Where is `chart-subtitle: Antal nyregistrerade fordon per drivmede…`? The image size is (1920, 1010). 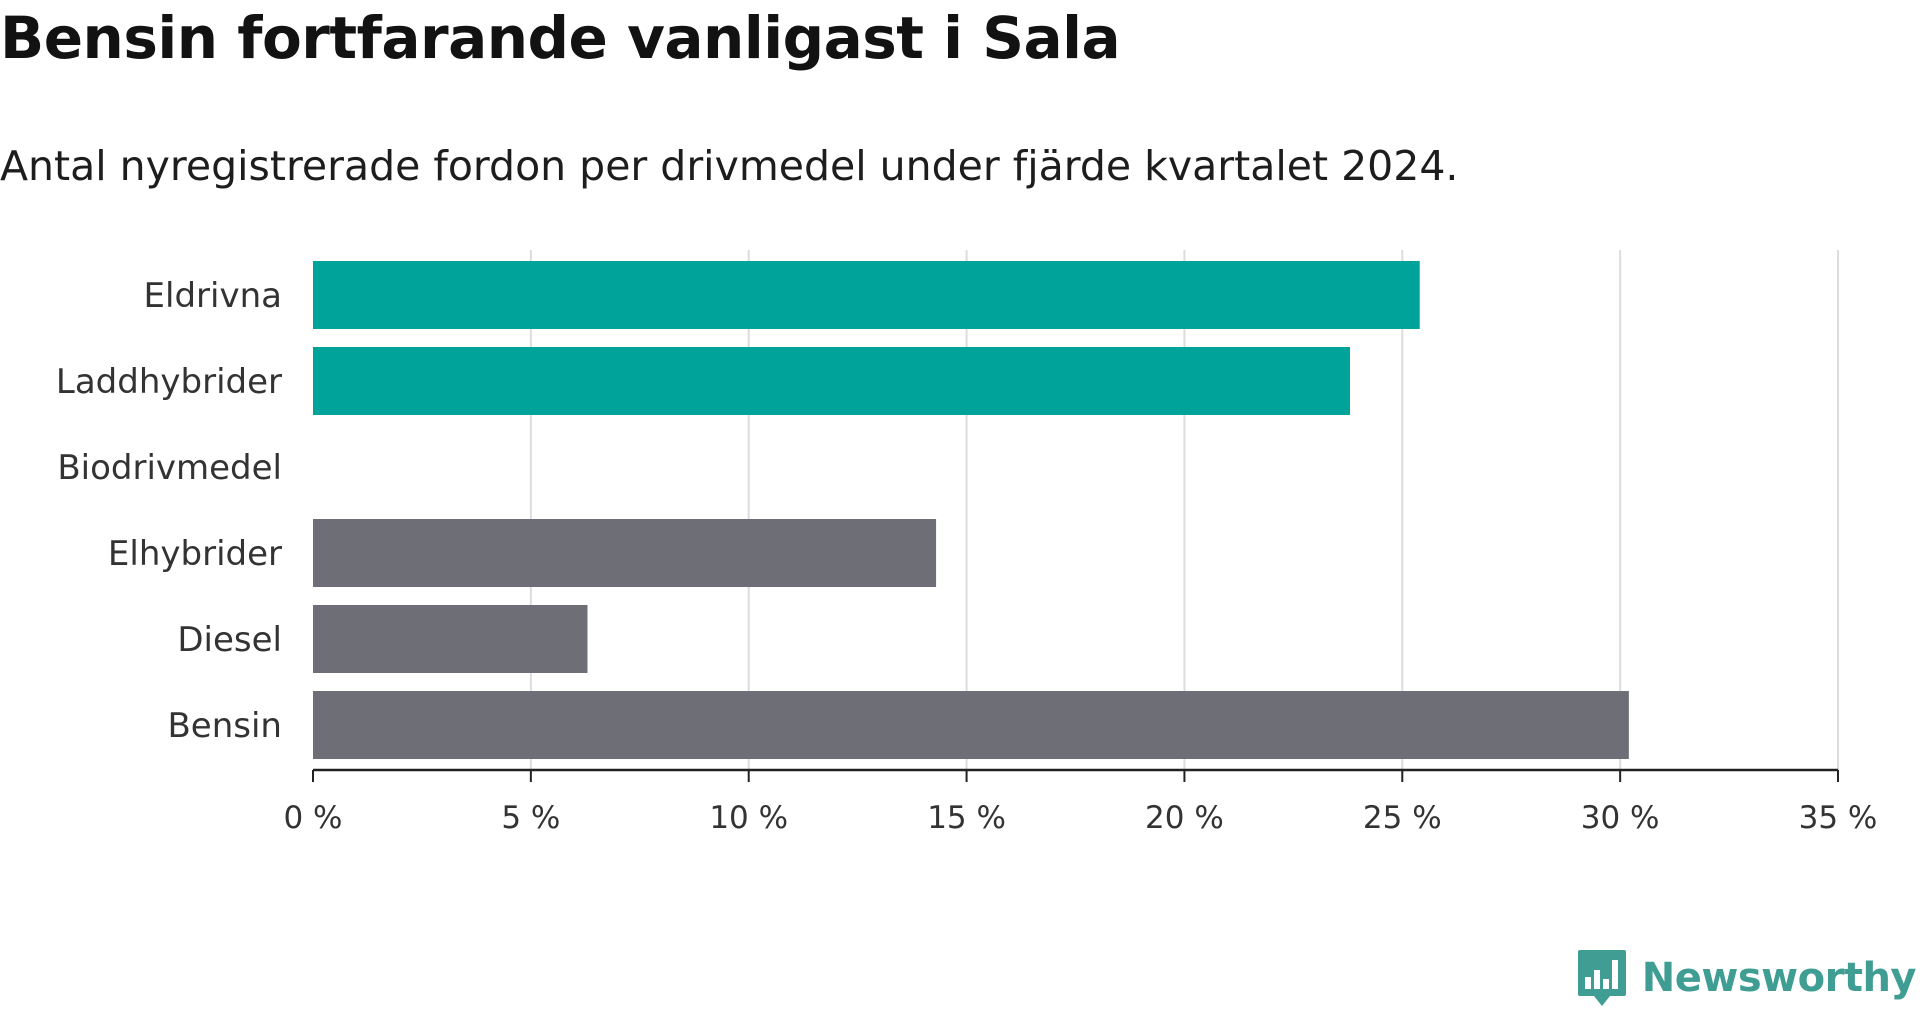
chart-subtitle: Antal nyregistrerade fordon per drivmede… is located at coordinates (729, 166).